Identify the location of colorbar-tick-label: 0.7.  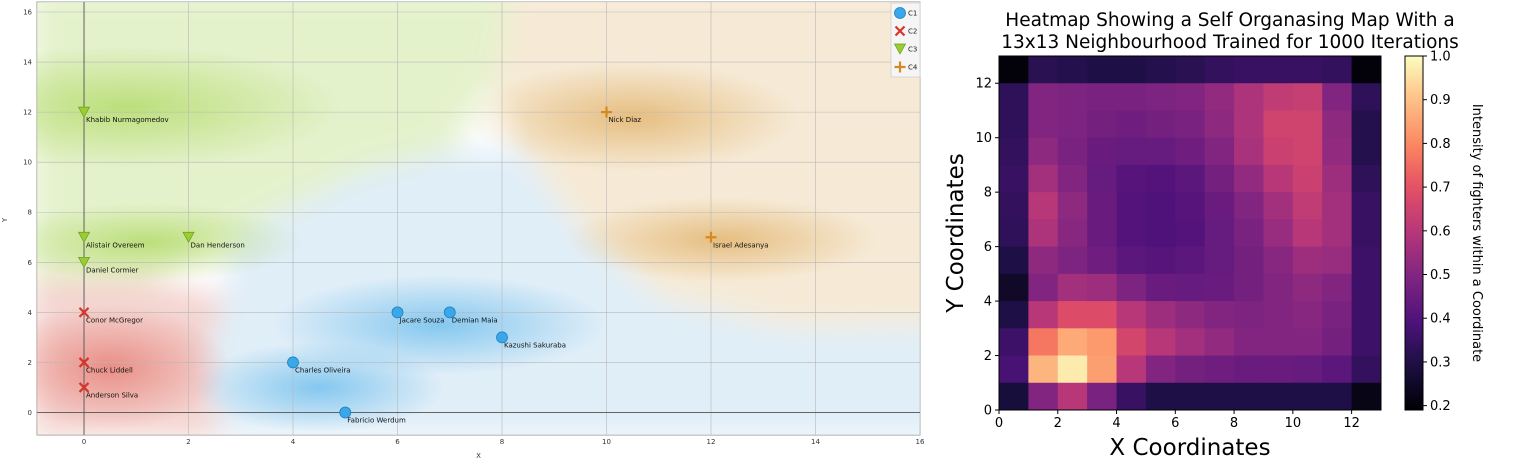
(1440, 188).